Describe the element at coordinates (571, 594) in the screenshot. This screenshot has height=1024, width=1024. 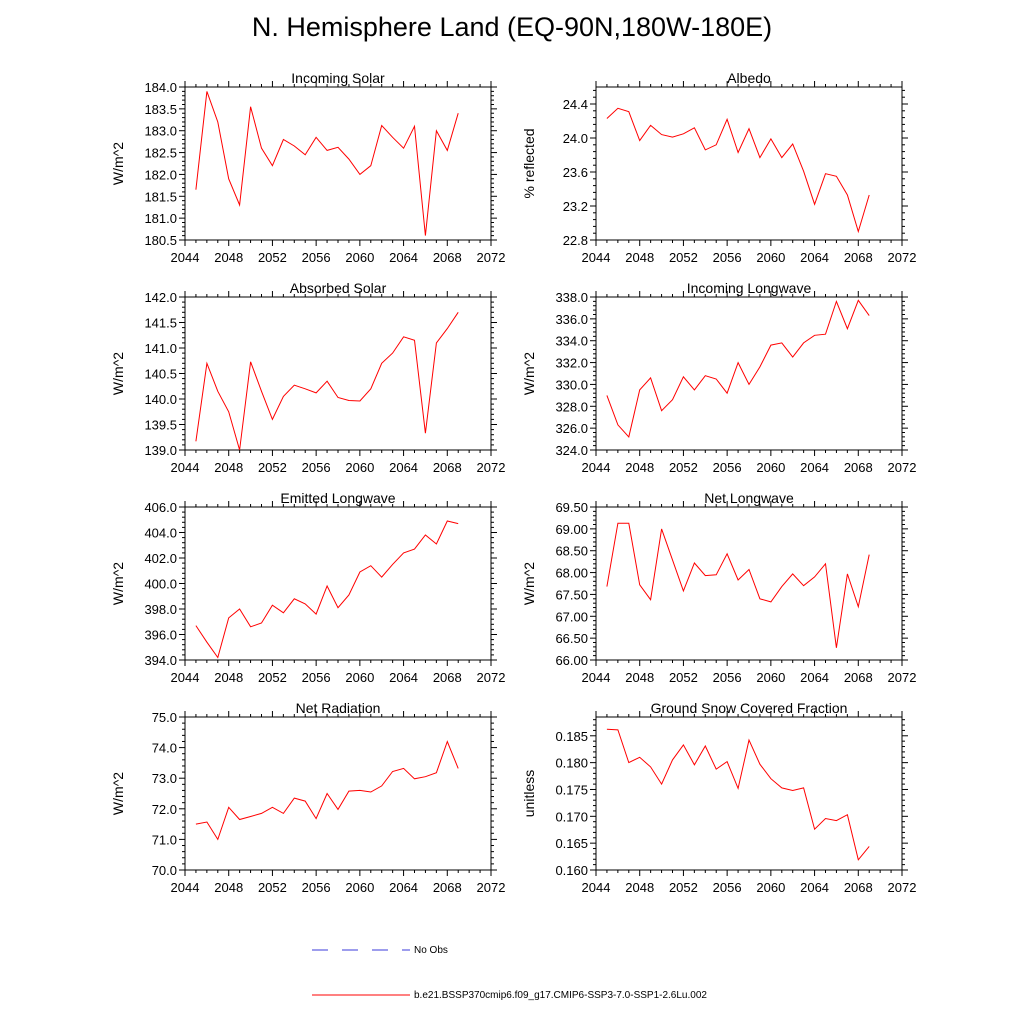
I see `y-tick-label: 67.50` at that location.